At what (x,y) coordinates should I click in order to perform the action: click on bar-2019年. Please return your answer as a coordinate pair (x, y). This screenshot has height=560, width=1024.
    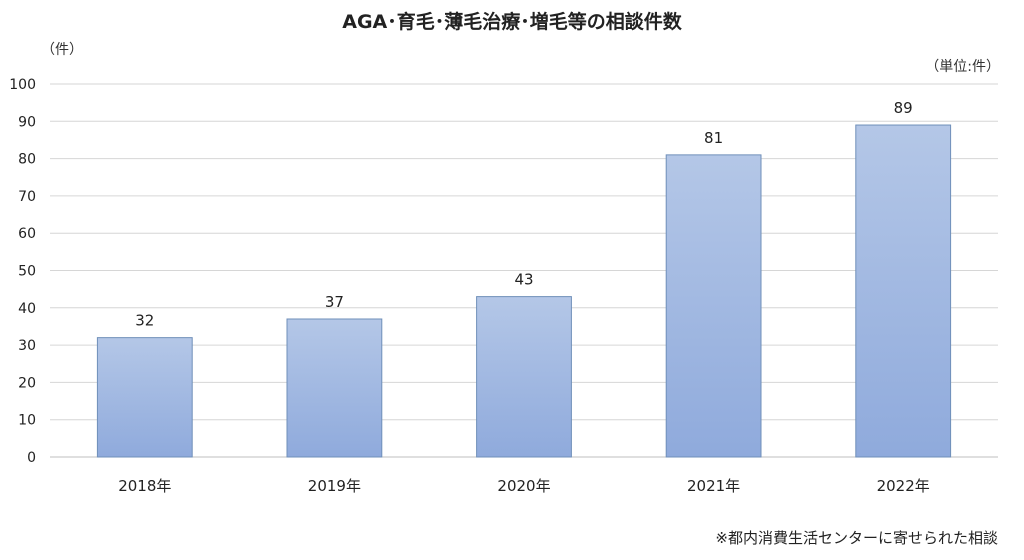
    Looking at the image, I should click on (334, 388).